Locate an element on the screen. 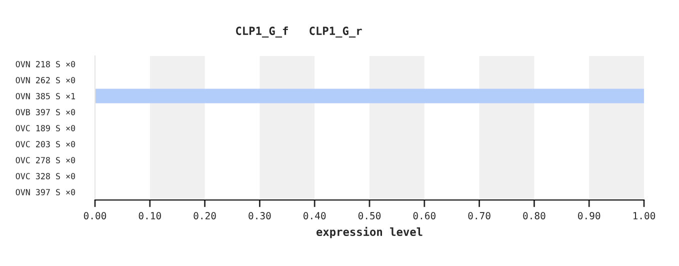 This screenshot has height=266, width=679. y-tick-label: OVC 203 S ×0 is located at coordinates (46, 144).